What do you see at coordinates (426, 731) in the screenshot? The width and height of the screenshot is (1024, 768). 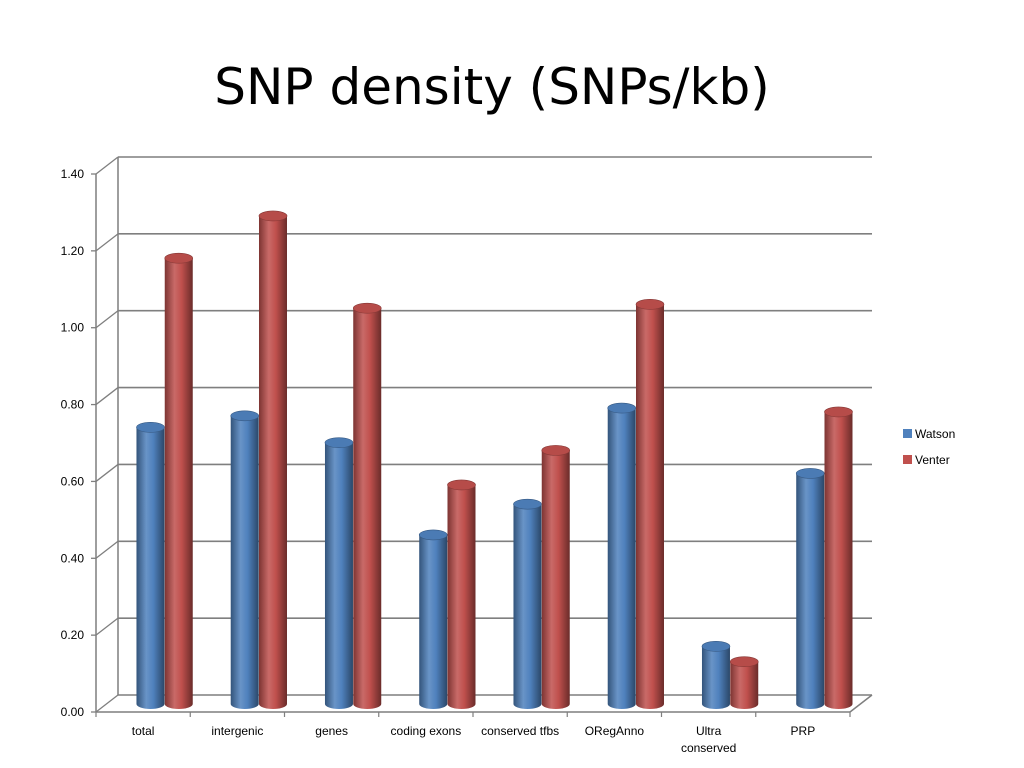 I see `x-category-label: coding exons` at bounding box center [426, 731].